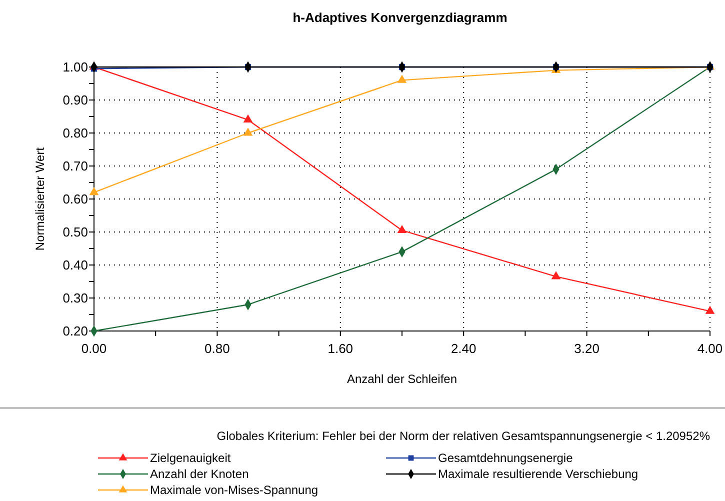  Describe the element at coordinates (199, 474) in the screenshot. I see `legend-label: Anzahl der Knoten` at that location.